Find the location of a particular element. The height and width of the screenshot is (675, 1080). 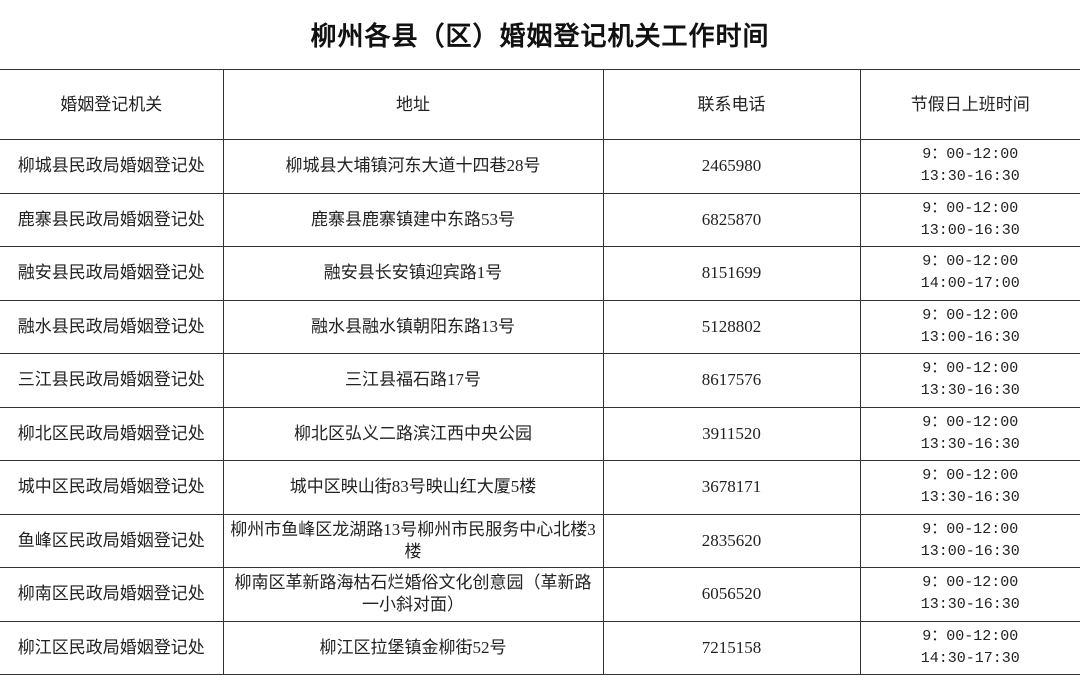

address-cell: 柳州市鱼峰区龙湖路13号柳州市民服务中心北楼3楼 is located at coordinates (413, 540).